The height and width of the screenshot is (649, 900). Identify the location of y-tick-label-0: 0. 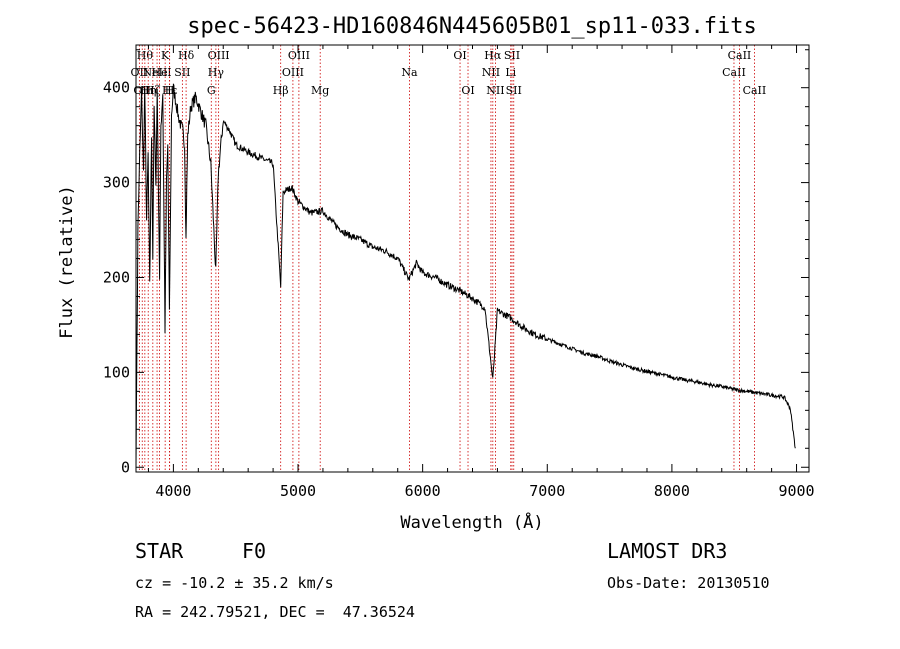
(125, 467).